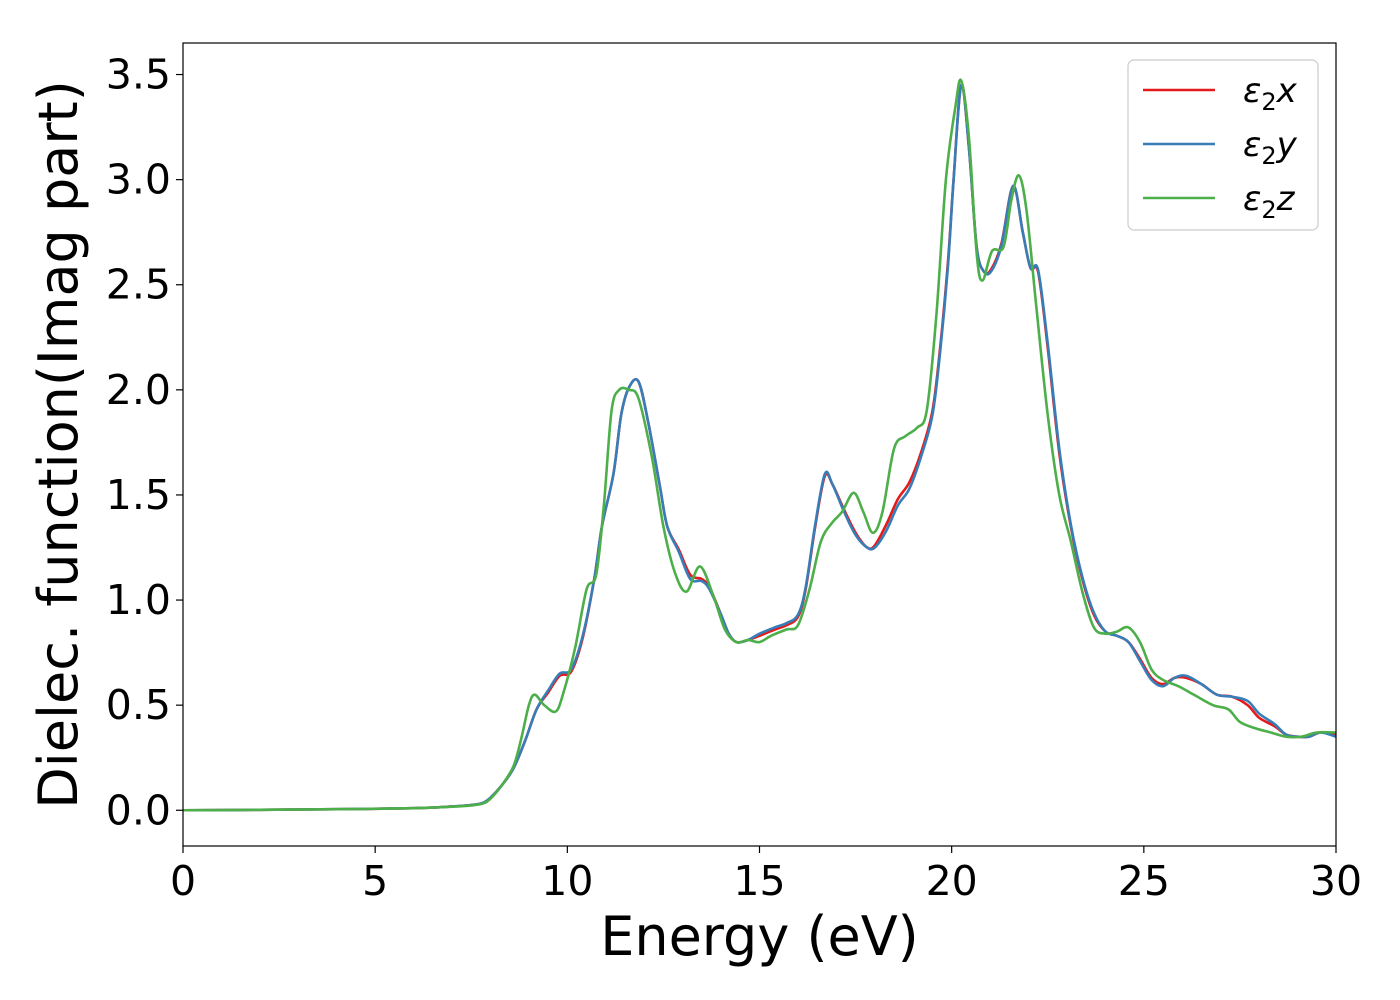 The width and height of the screenshot is (1400, 1000). Describe the element at coordinates (58, 444) in the screenshot. I see `y-axis-title: Dielec. function(Imag part)` at that location.